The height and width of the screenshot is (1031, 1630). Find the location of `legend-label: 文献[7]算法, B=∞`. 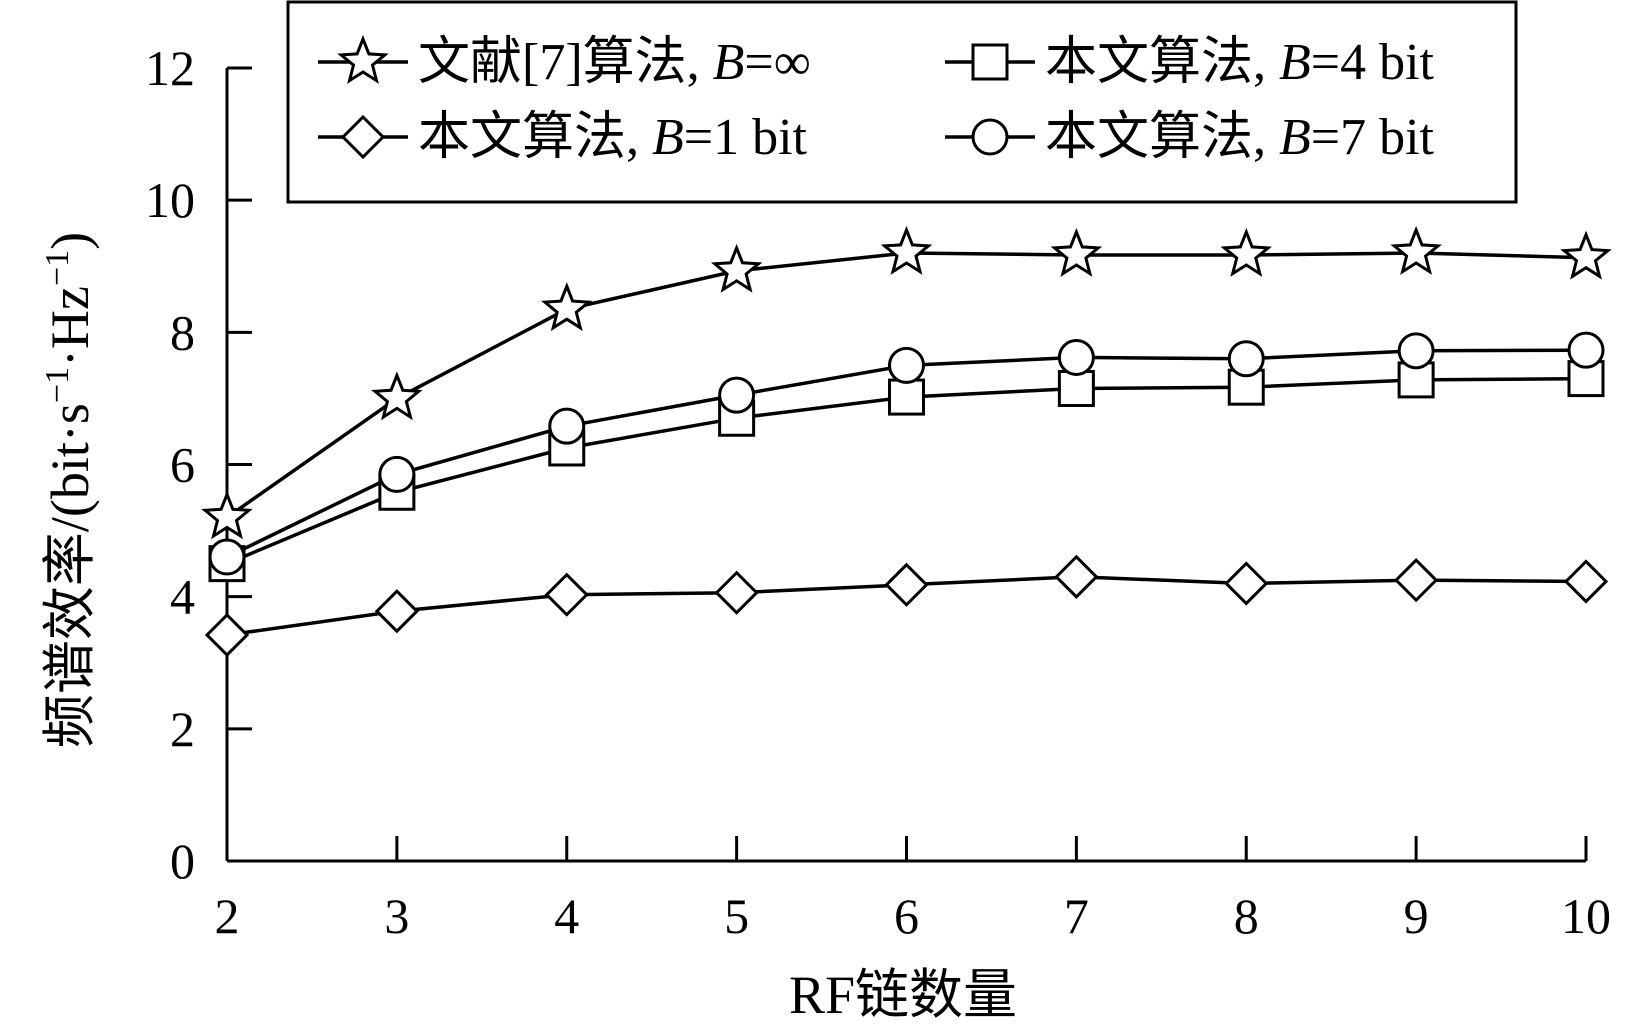

legend-label: 文献[7]算法, B=∞ is located at coordinates (614, 62).